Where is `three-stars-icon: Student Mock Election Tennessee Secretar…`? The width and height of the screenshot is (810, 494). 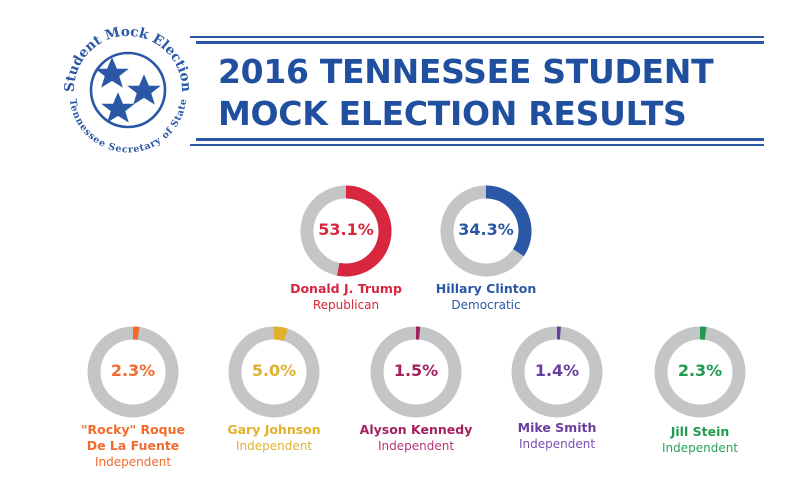
three-stars-icon: Student Mock Election Tennessee Secretar… is located at coordinates (128, 90).